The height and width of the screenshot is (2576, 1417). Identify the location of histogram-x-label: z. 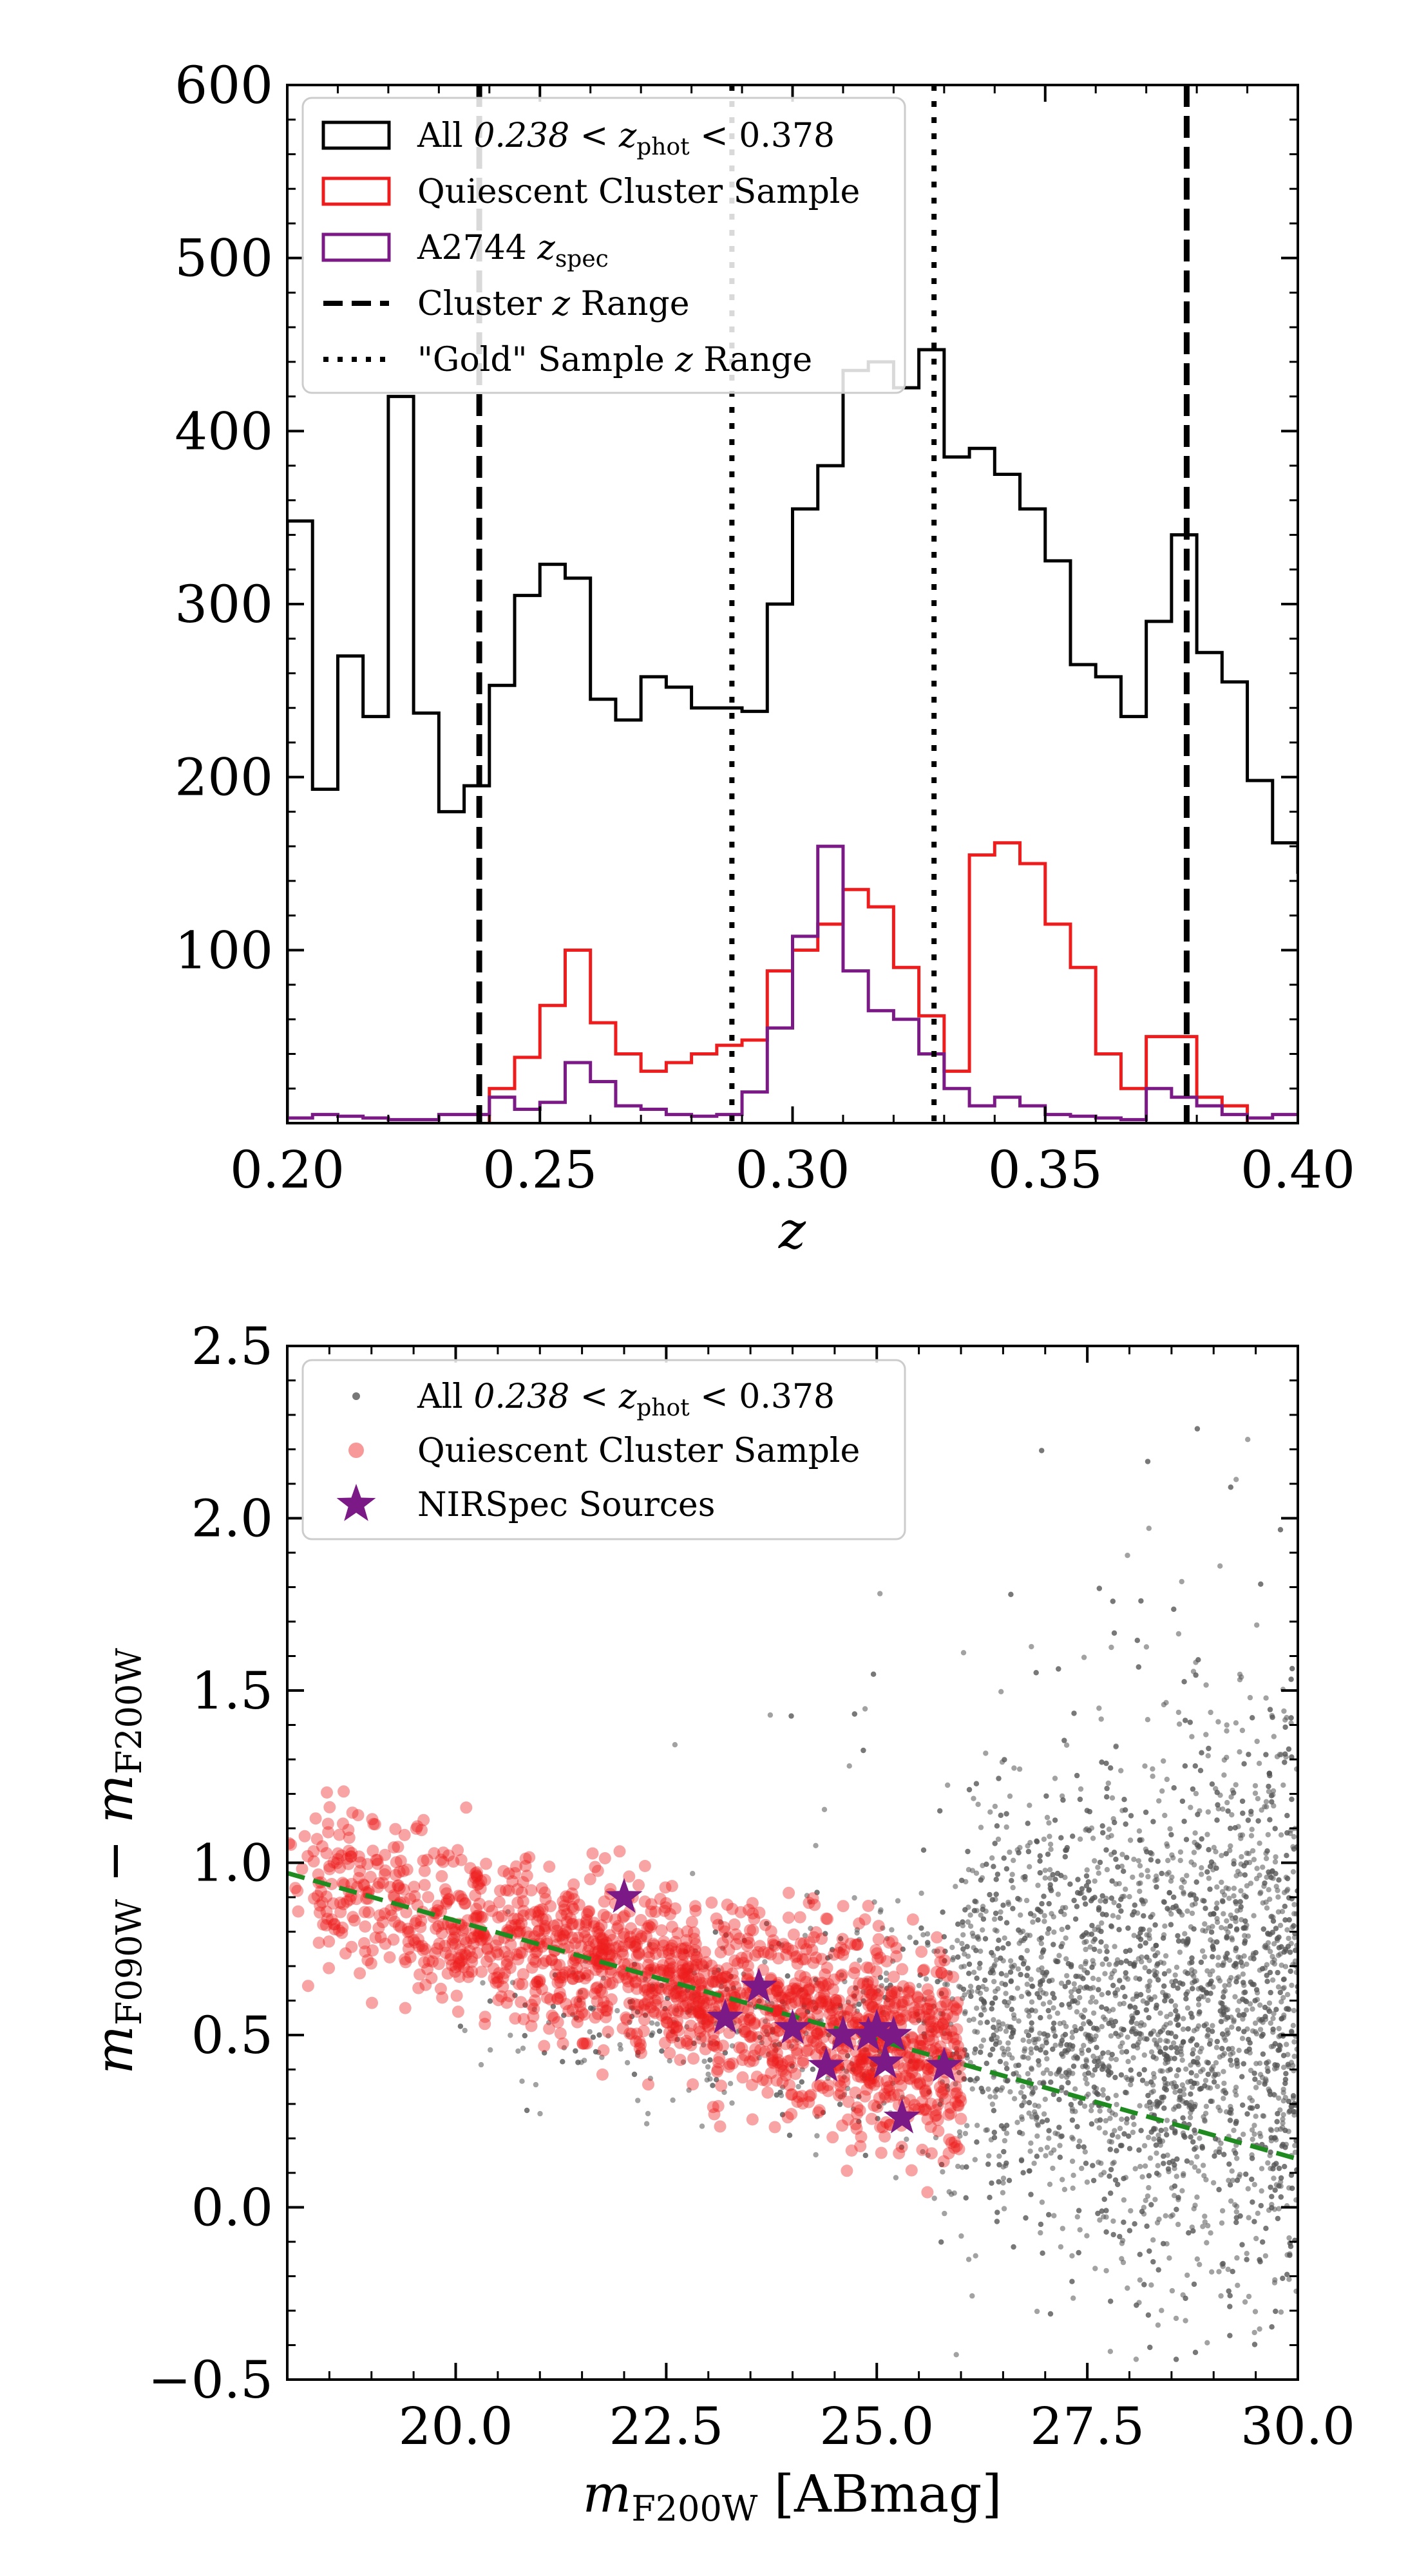
(792, 1230).